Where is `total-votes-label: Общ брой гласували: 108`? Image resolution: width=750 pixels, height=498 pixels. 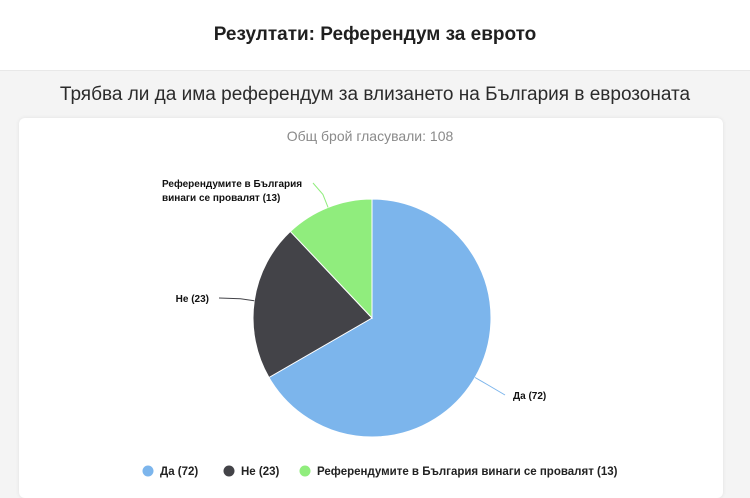
total-votes-label: Общ брой гласували: 108 is located at coordinates (370, 136).